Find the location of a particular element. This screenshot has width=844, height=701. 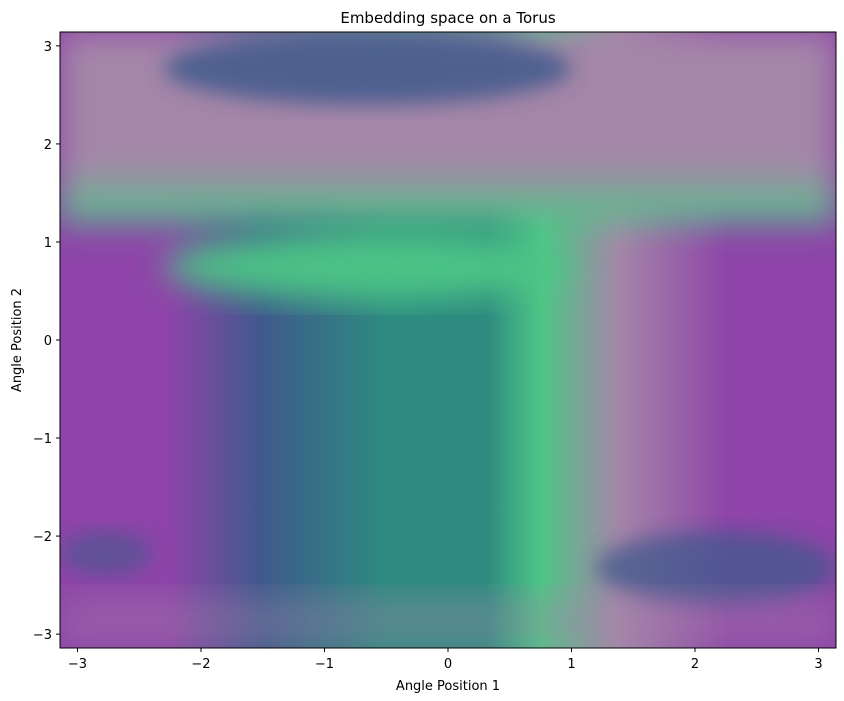

region-top-dark-blob is located at coordinates (367, 68).